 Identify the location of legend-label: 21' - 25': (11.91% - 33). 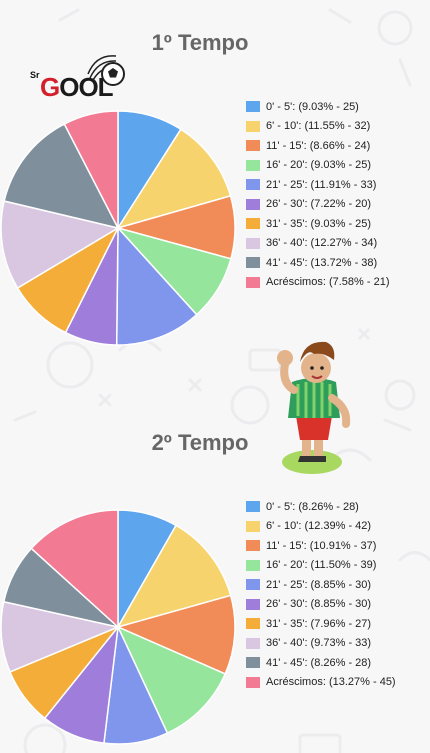
(321, 184).